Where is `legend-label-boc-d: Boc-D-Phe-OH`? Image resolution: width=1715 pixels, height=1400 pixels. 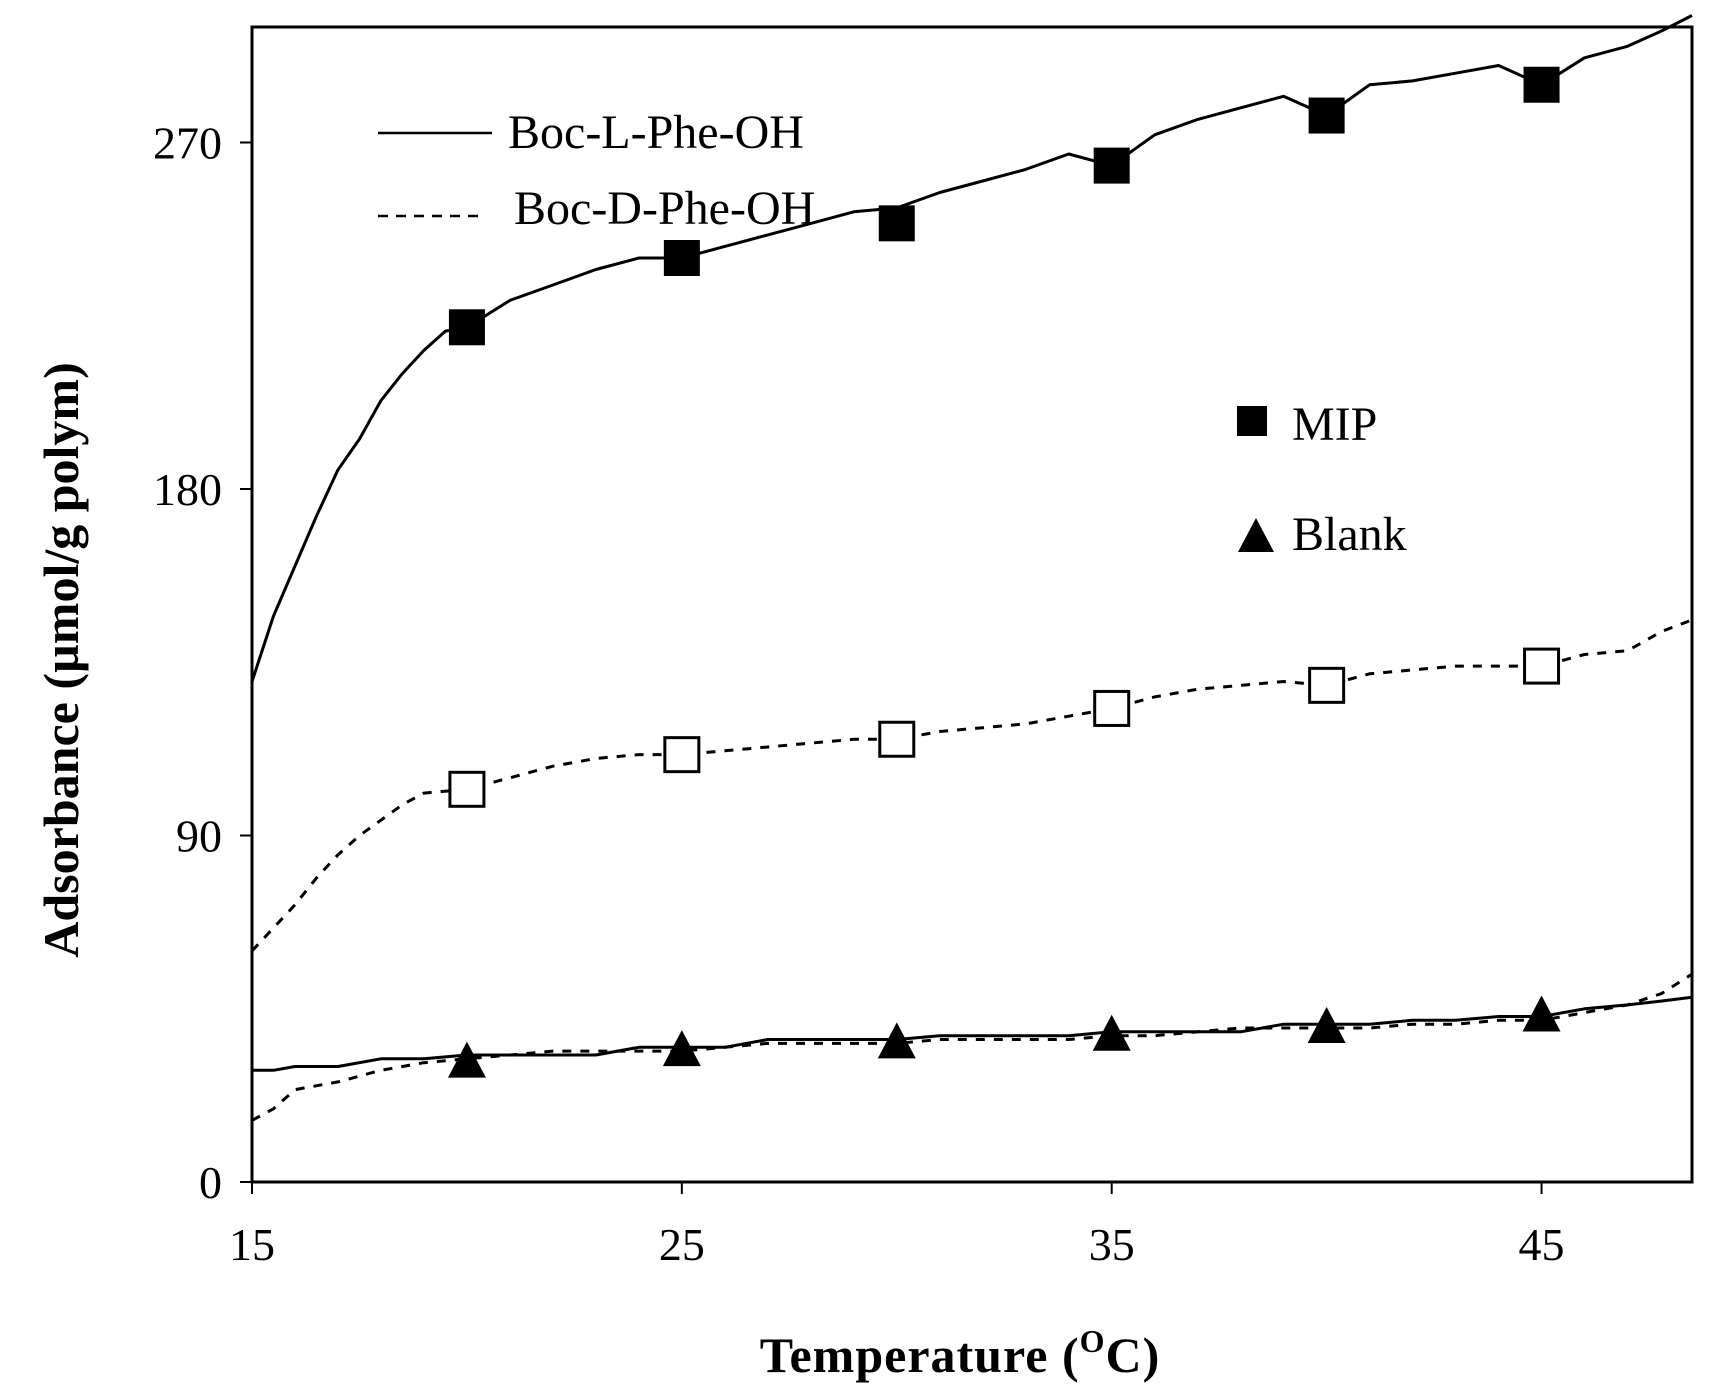
legend-label-boc-d: Boc-D-Phe-OH is located at coordinates (664, 208).